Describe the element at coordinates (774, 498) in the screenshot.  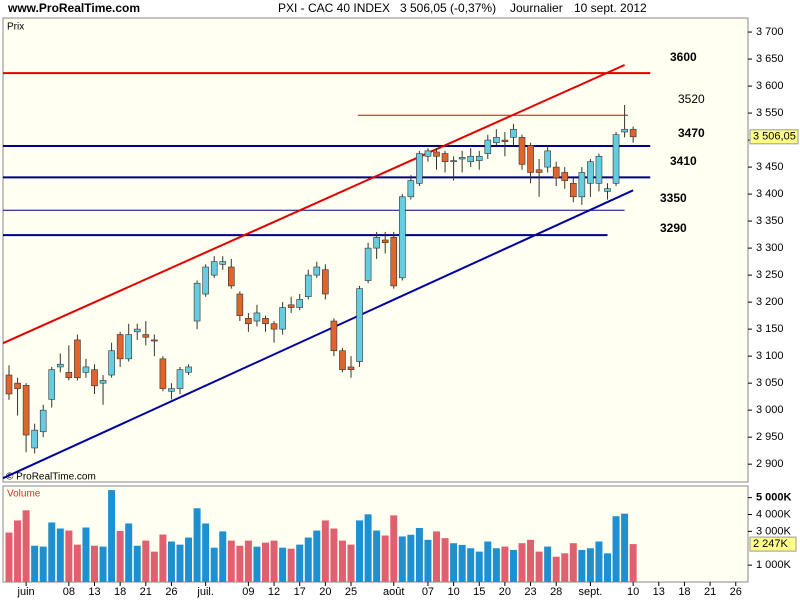
I see `y-tick-label: 5 000K` at that location.